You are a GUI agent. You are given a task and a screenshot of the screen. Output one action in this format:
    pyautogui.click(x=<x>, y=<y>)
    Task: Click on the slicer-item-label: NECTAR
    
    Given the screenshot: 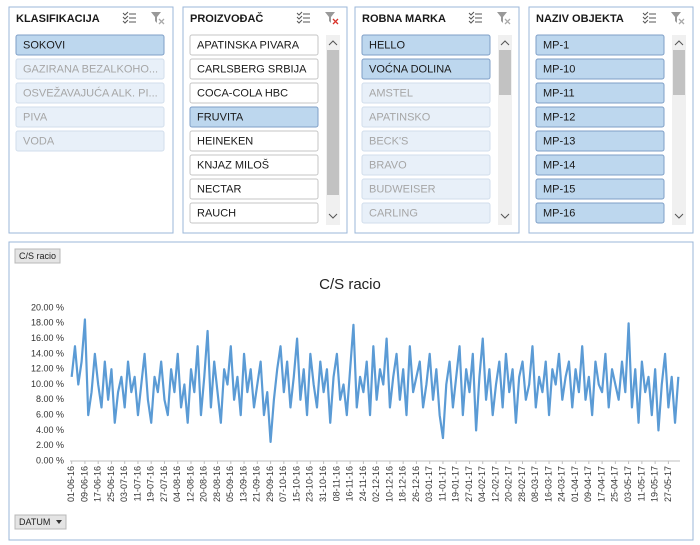 What is the action you would take?
    pyautogui.click(x=219, y=189)
    